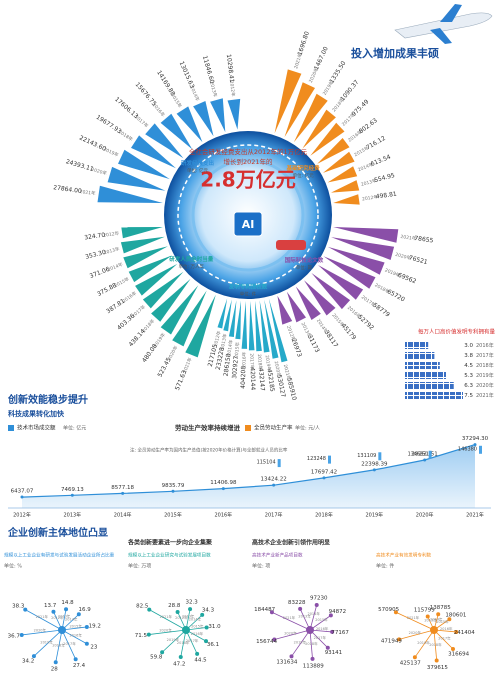  Describe the element at coordinates (467, 449) in the screenshot. I see `value-label: 146380` at that location.